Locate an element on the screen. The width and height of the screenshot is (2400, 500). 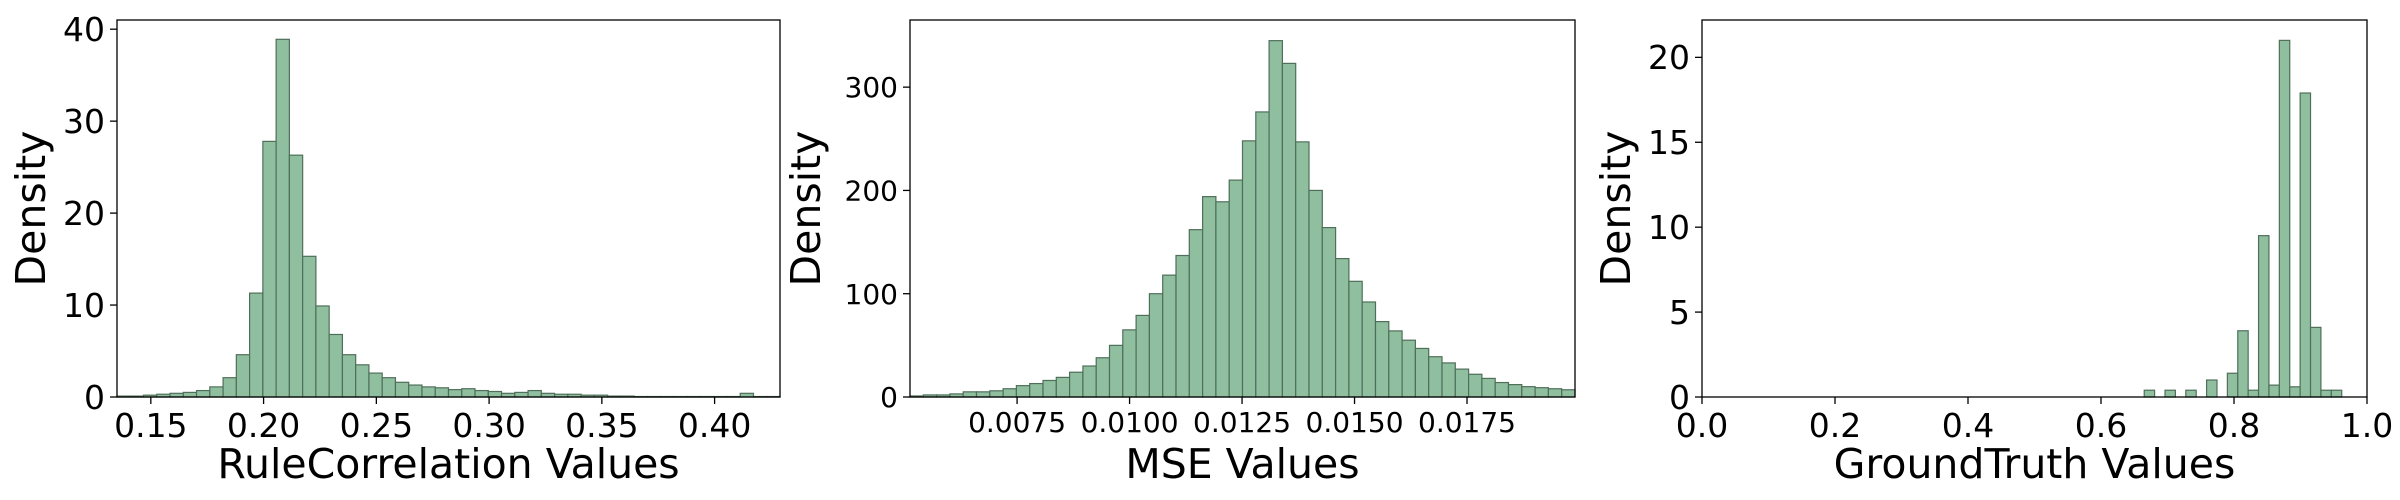
x-axis-label: GroundTruth Values is located at coordinates (2035, 464).